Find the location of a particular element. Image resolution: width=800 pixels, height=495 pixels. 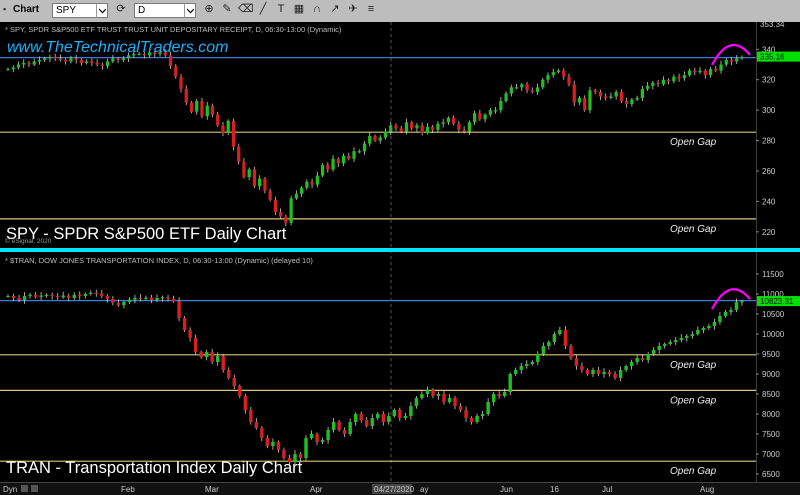

eraser-icon: ⌫ is located at coordinates (246, 9).